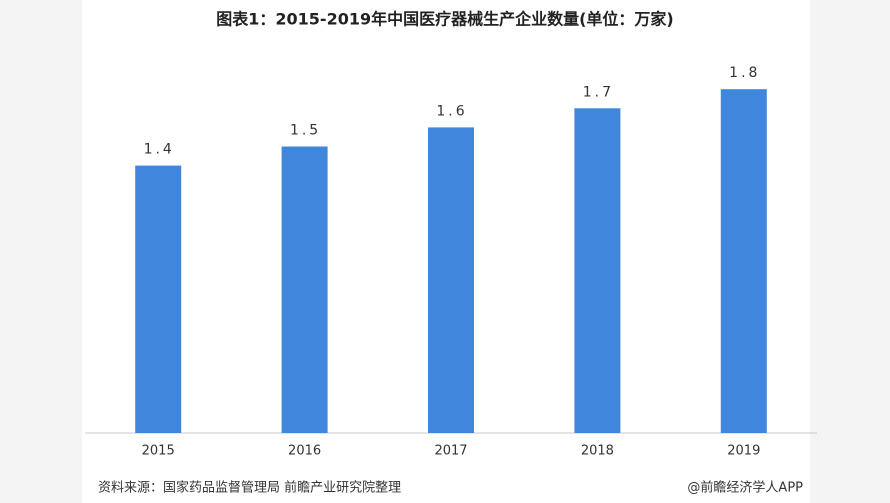 The image size is (890, 503). I want to click on data-label: 1.6, so click(451, 111).